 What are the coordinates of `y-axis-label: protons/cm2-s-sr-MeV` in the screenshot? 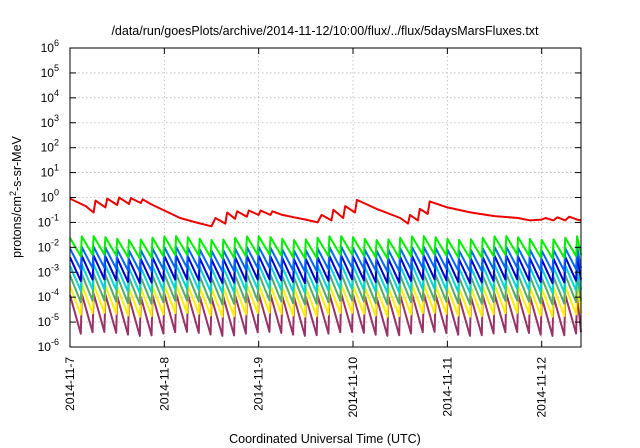 It's located at (16, 196).